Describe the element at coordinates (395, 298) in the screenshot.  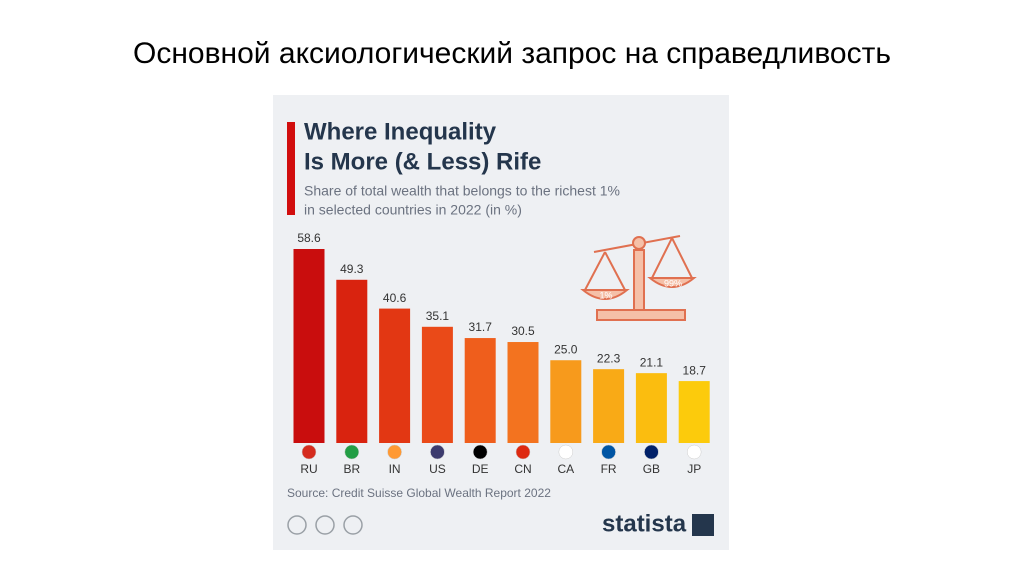
I see `value-label: 40.6` at that location.